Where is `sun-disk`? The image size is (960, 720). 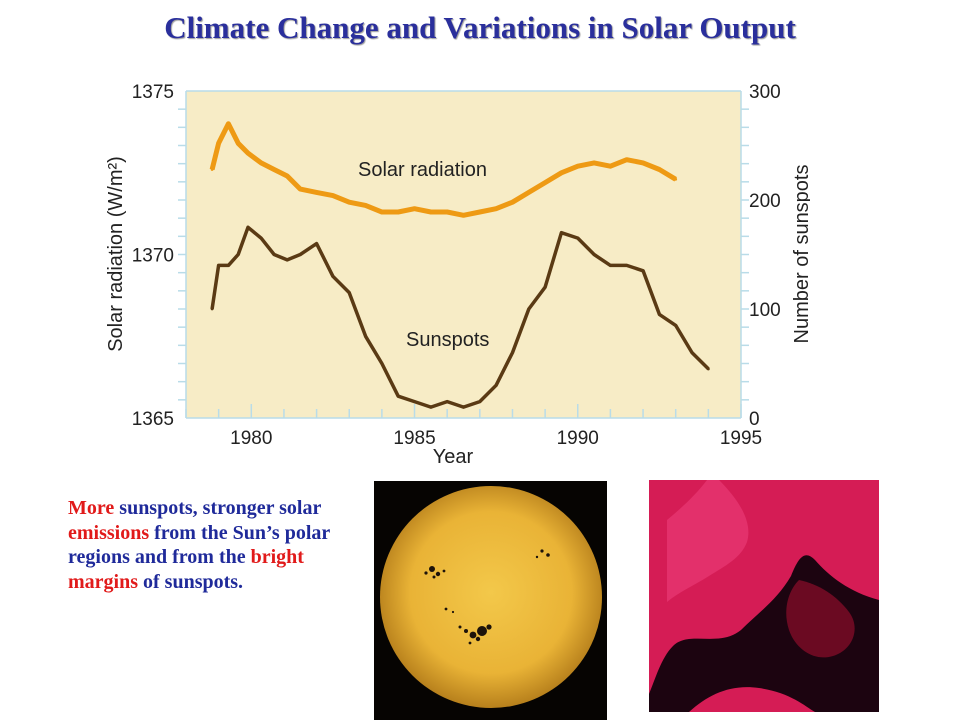 sun-disk is located at coordinates (491, 597).